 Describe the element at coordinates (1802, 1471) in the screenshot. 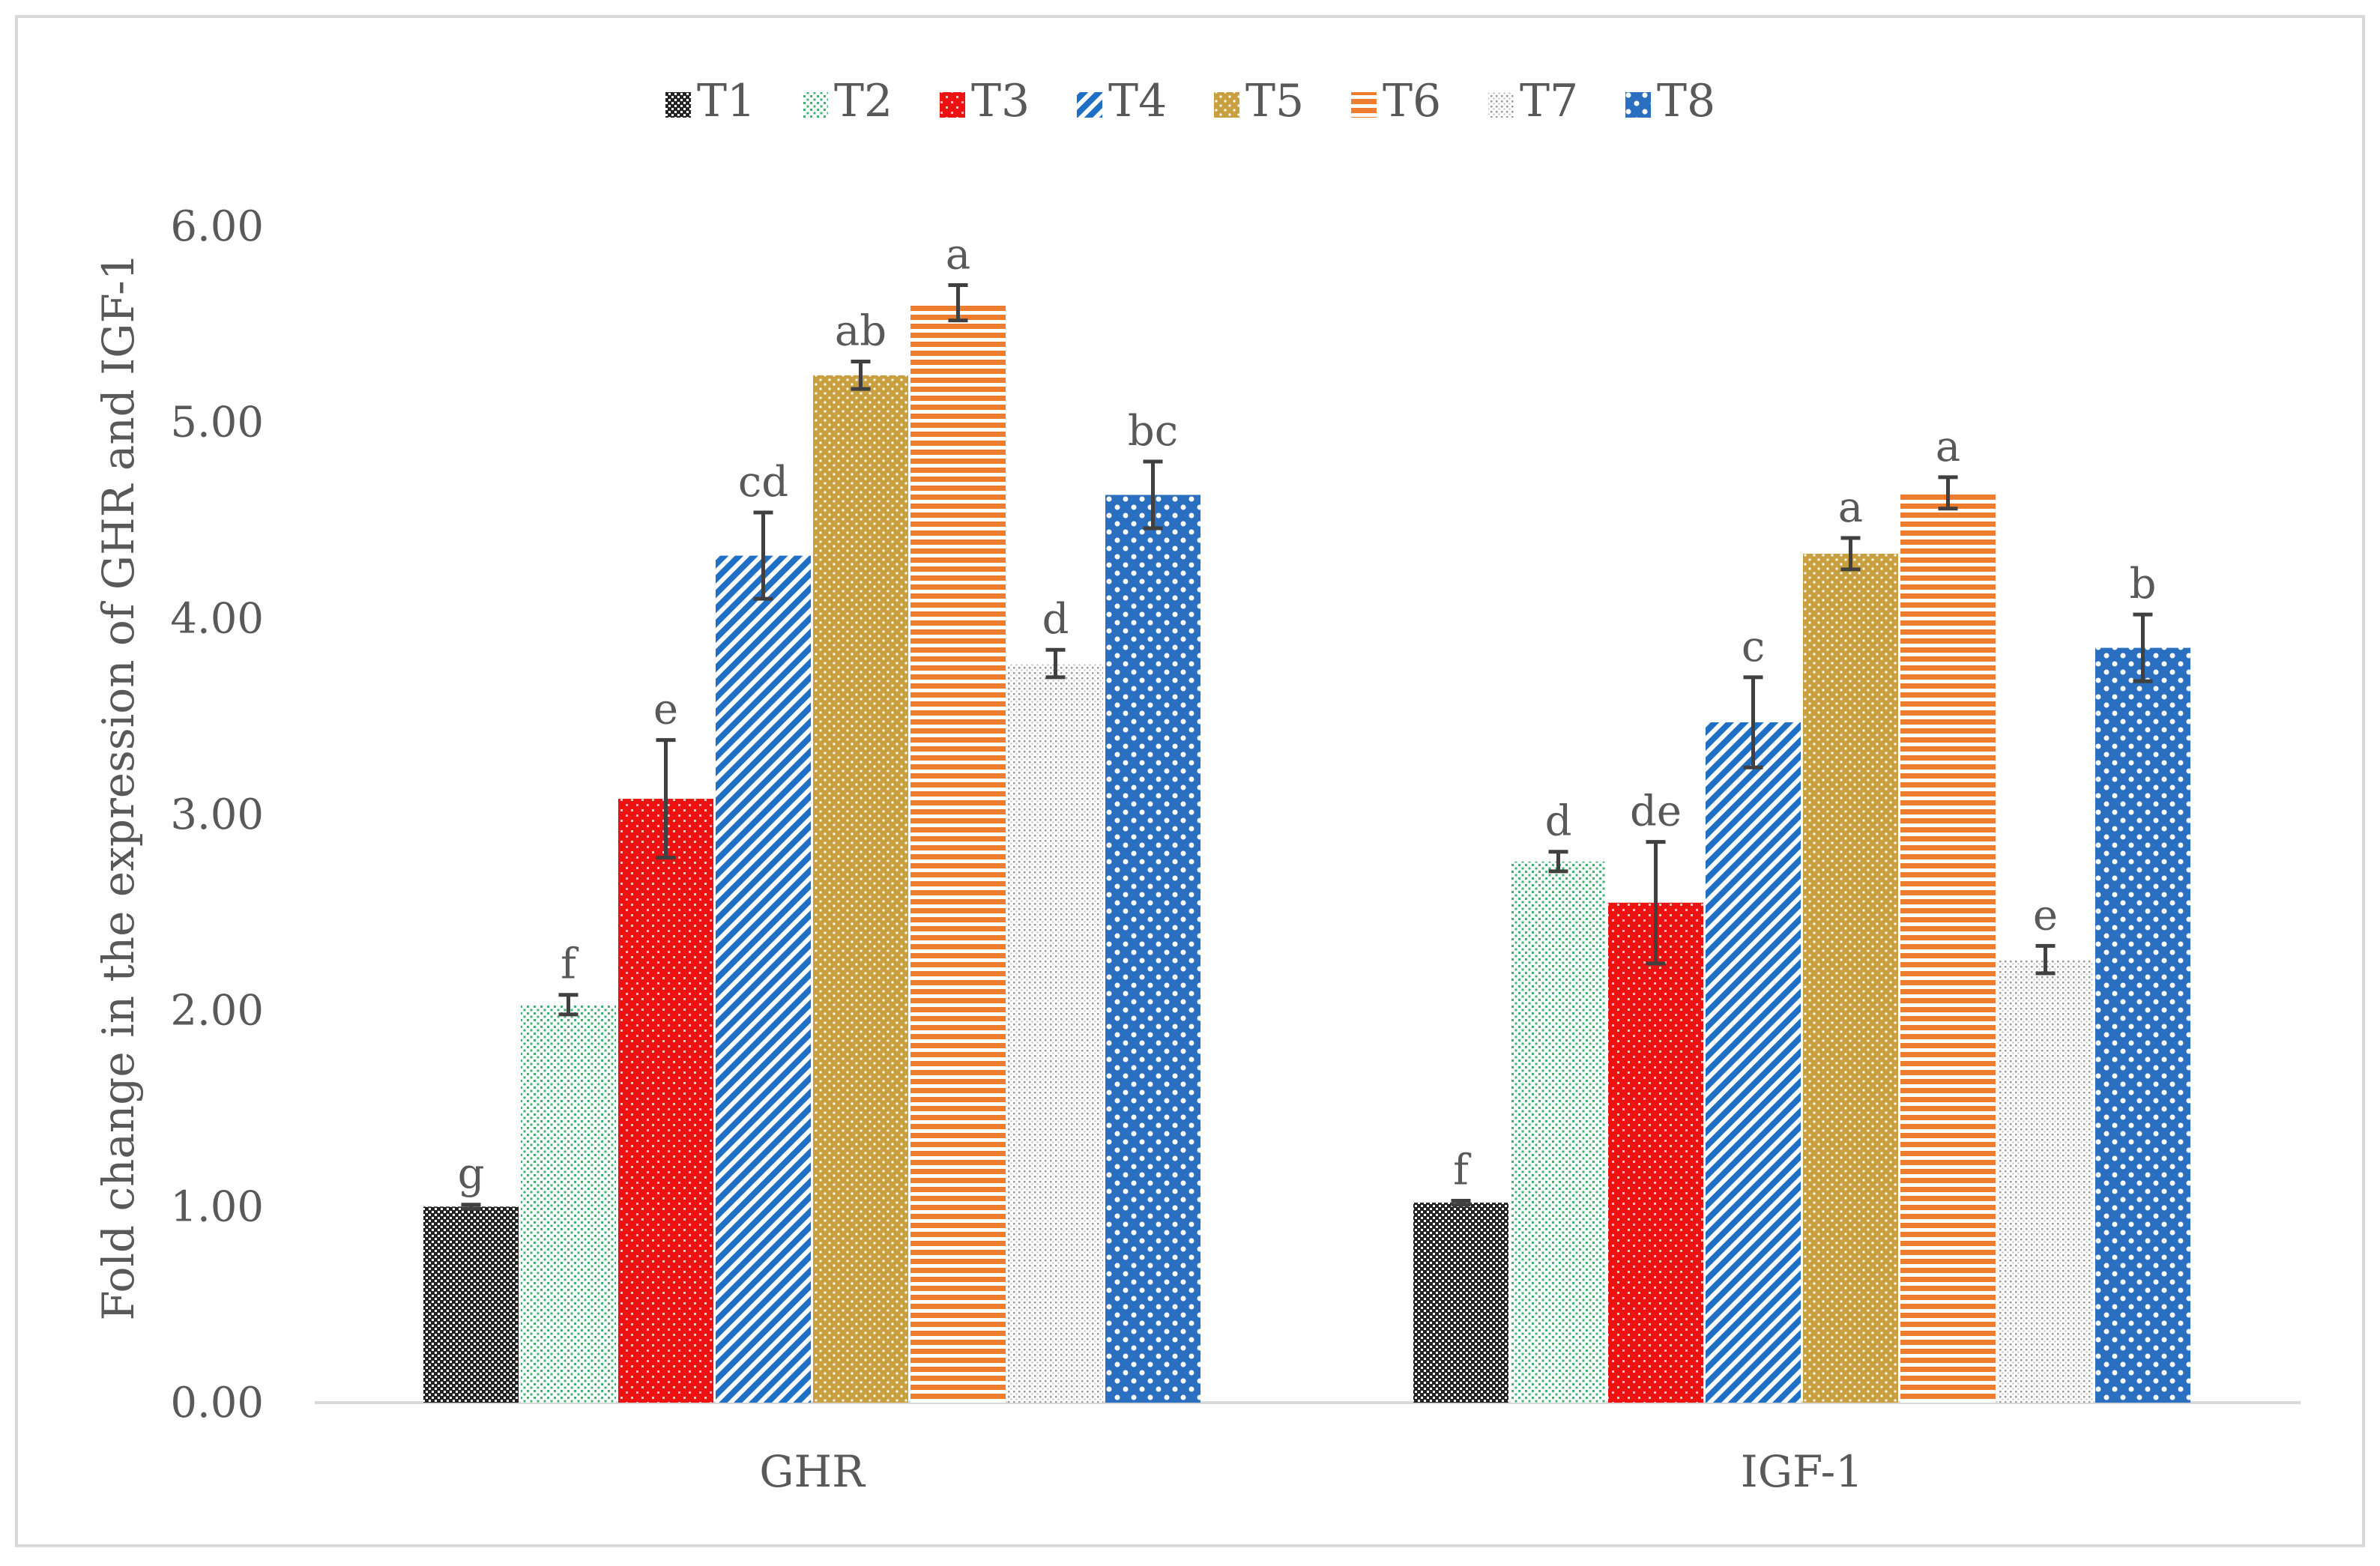

I see `x-tick-label: IGF-1` at that location.